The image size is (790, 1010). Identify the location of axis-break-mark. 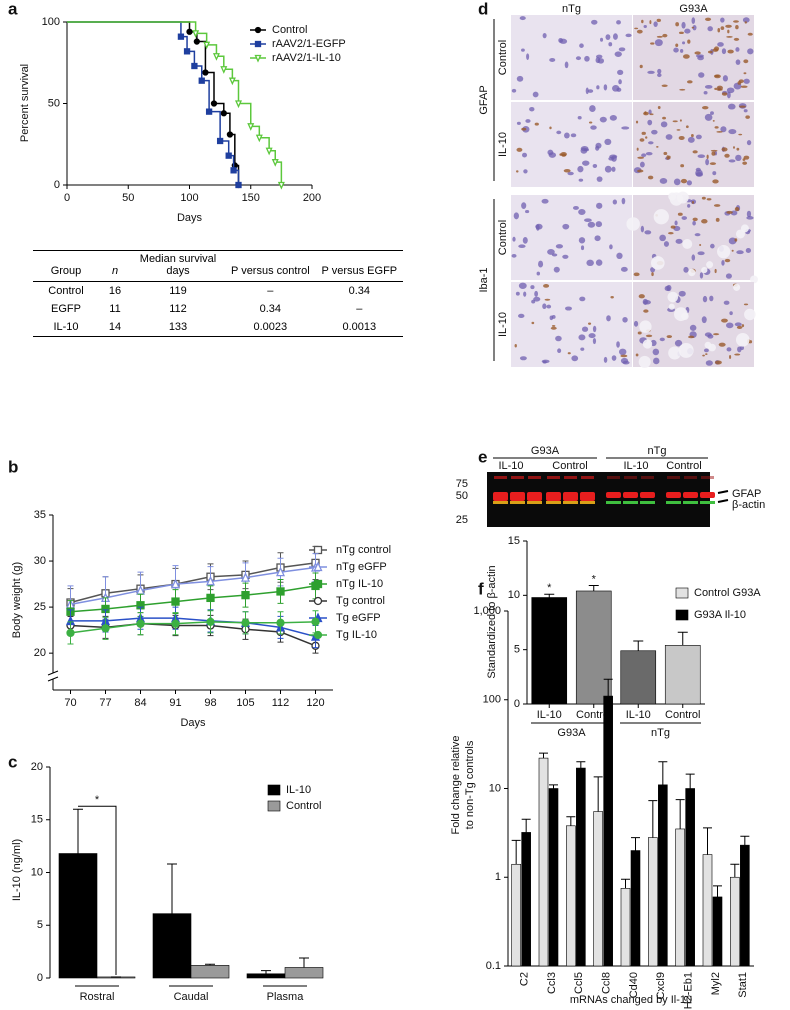
(53, 673).